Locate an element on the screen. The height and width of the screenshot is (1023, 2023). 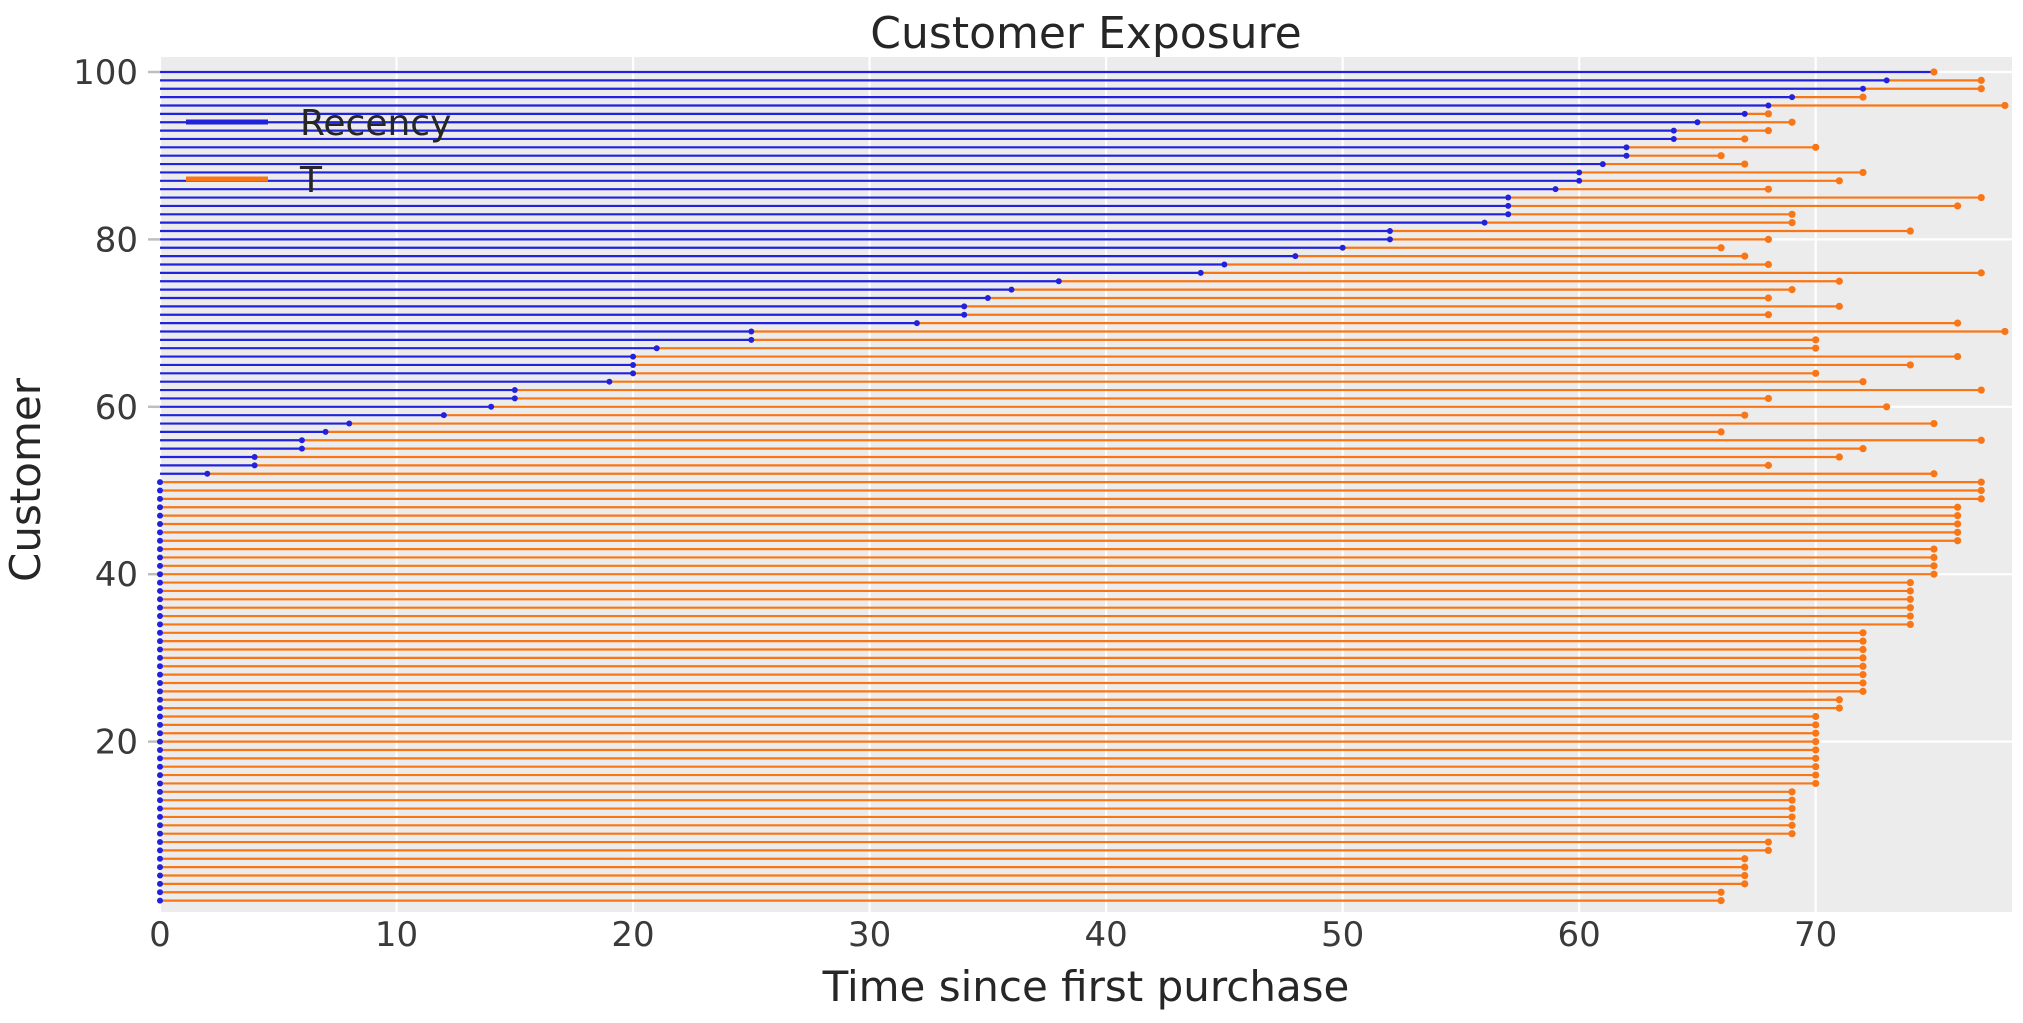
y-tick-label: 40 is located at coordinates (116, 575).